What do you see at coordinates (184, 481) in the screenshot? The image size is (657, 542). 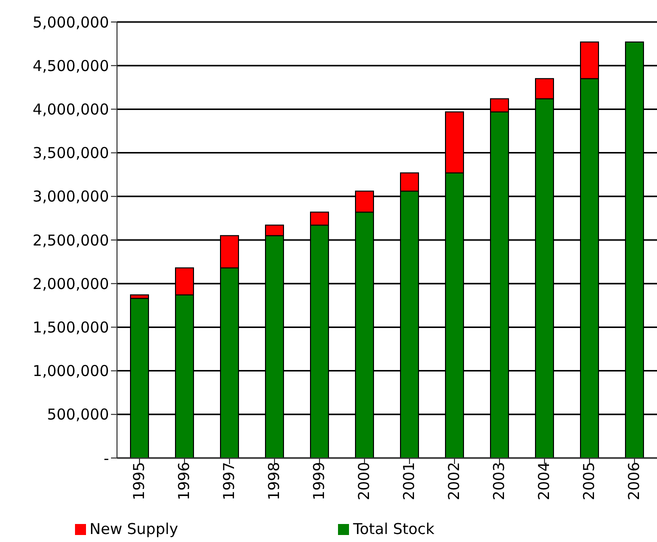 I see `x-tick-label: 1996` at bounding box center [184, 481].